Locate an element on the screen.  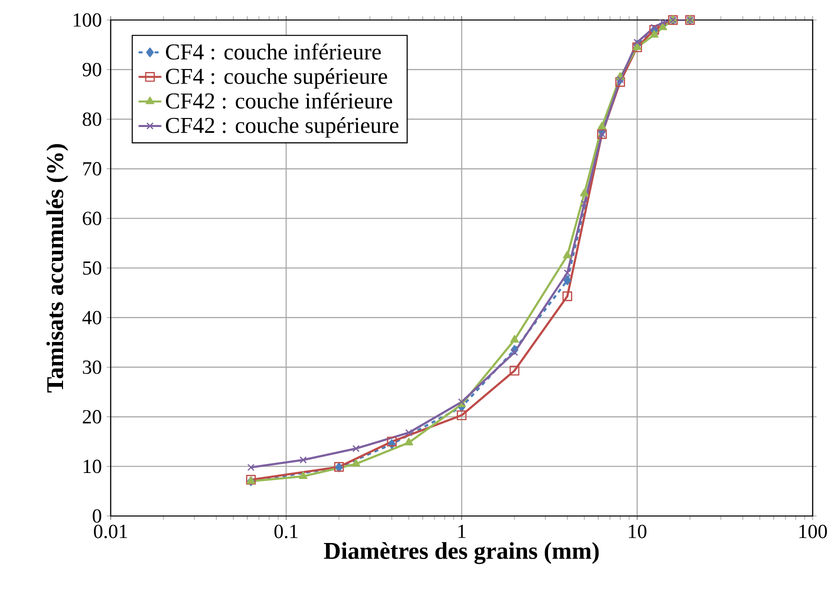
y-axis-title: Tamisats accumulés (%) is located at coordinates (57, 268).